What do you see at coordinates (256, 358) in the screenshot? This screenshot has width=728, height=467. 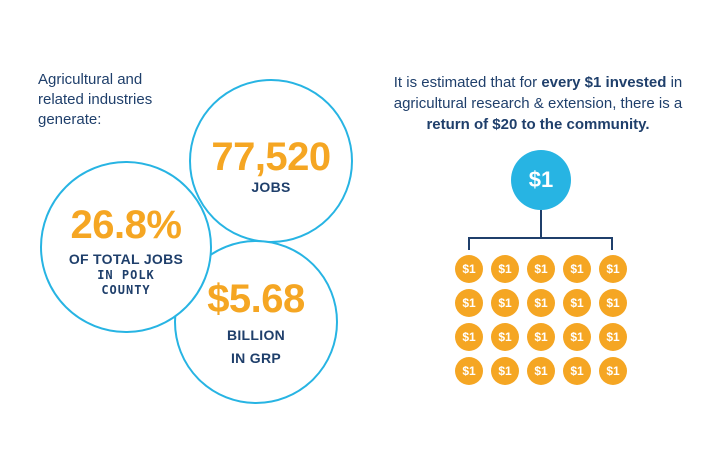 I see `grp-label-line2: IN GRP` at bounding box center [256, 358].